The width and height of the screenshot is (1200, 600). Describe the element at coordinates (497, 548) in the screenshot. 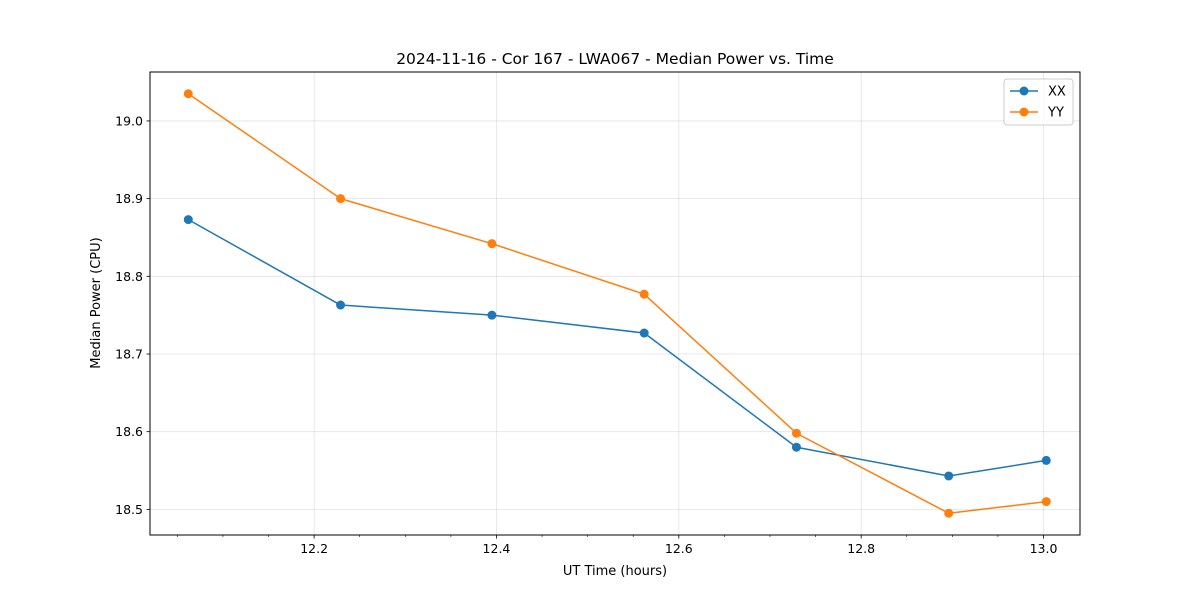

I see `x-tick-label: 12.4` at that location.